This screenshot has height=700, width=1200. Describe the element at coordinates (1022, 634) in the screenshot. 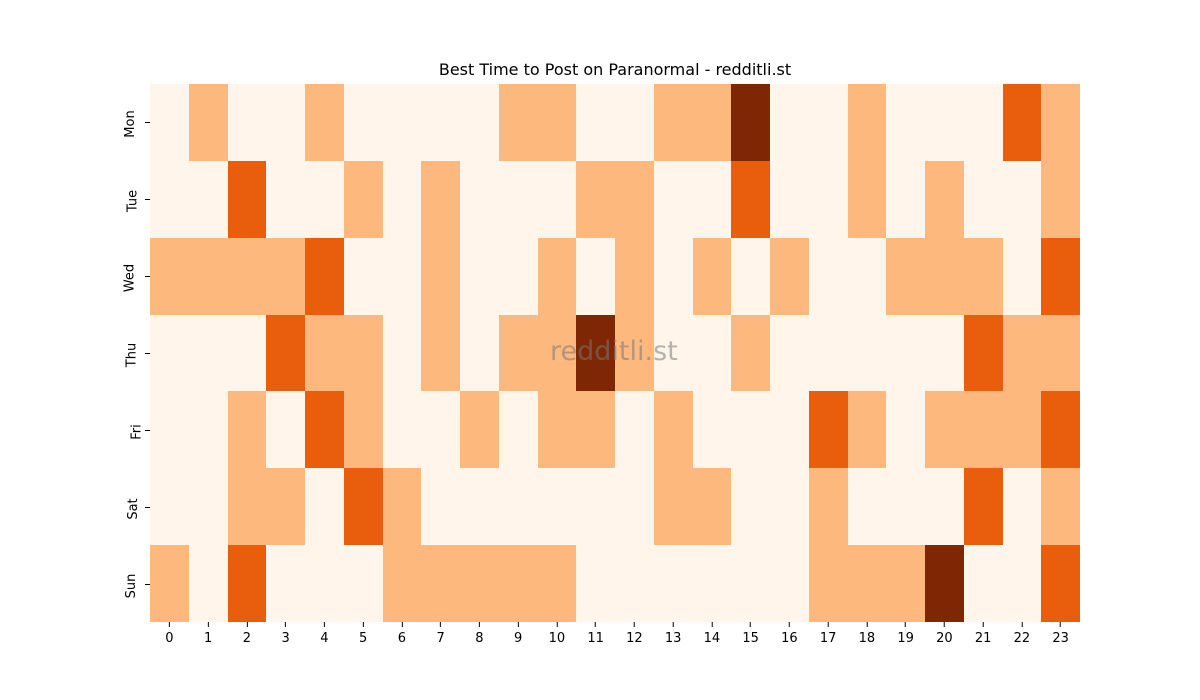

I see `x-tick-label: 22` at that location.